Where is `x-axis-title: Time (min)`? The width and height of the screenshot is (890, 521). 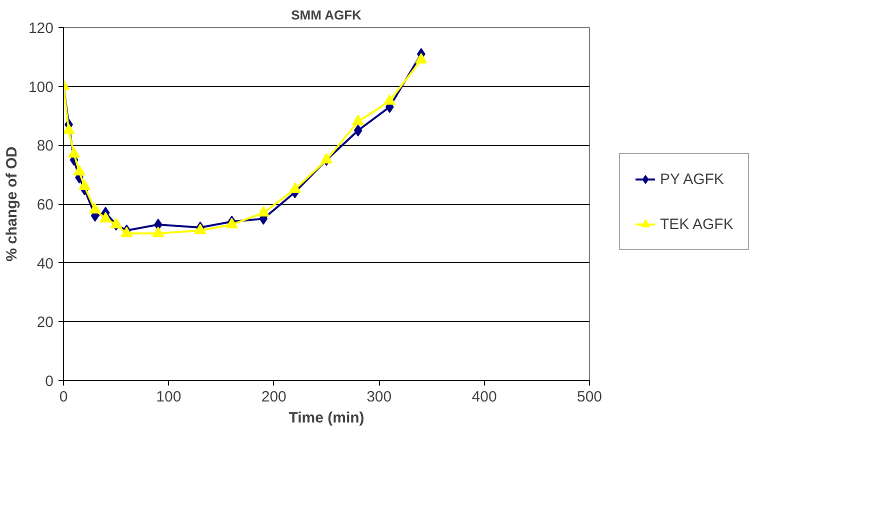
x-axis-title: Time (min) is located at coordinates (326, 418).